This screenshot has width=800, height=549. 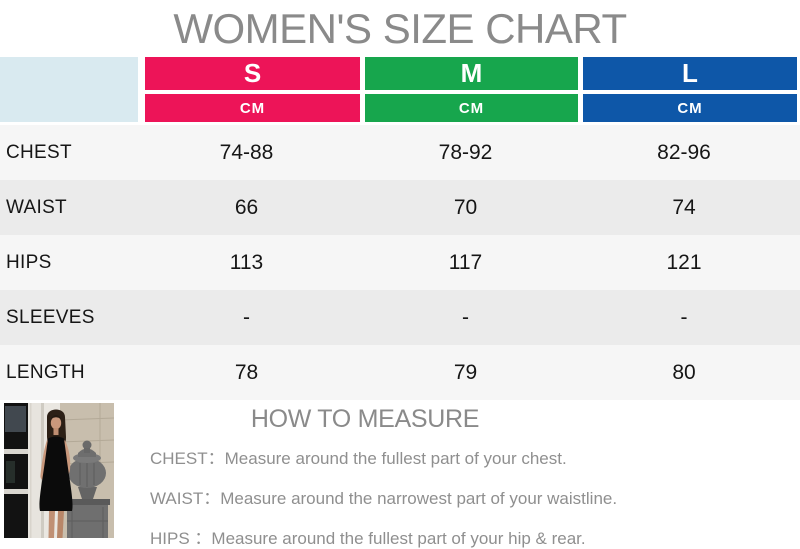 What do you see at coordinates (252, 73) in the screenshot?
I see `size-s-header: S` at bounding box center [252, 73].